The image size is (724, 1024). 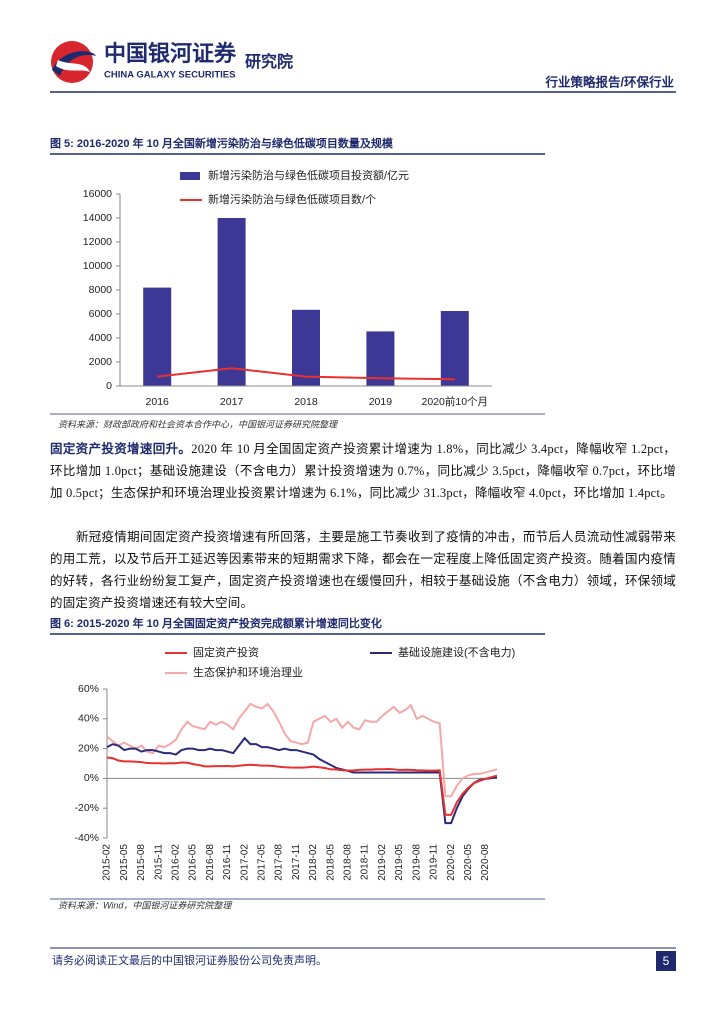 I want to click on x-tick-label: 2018-02, so click(x=313, y=862).